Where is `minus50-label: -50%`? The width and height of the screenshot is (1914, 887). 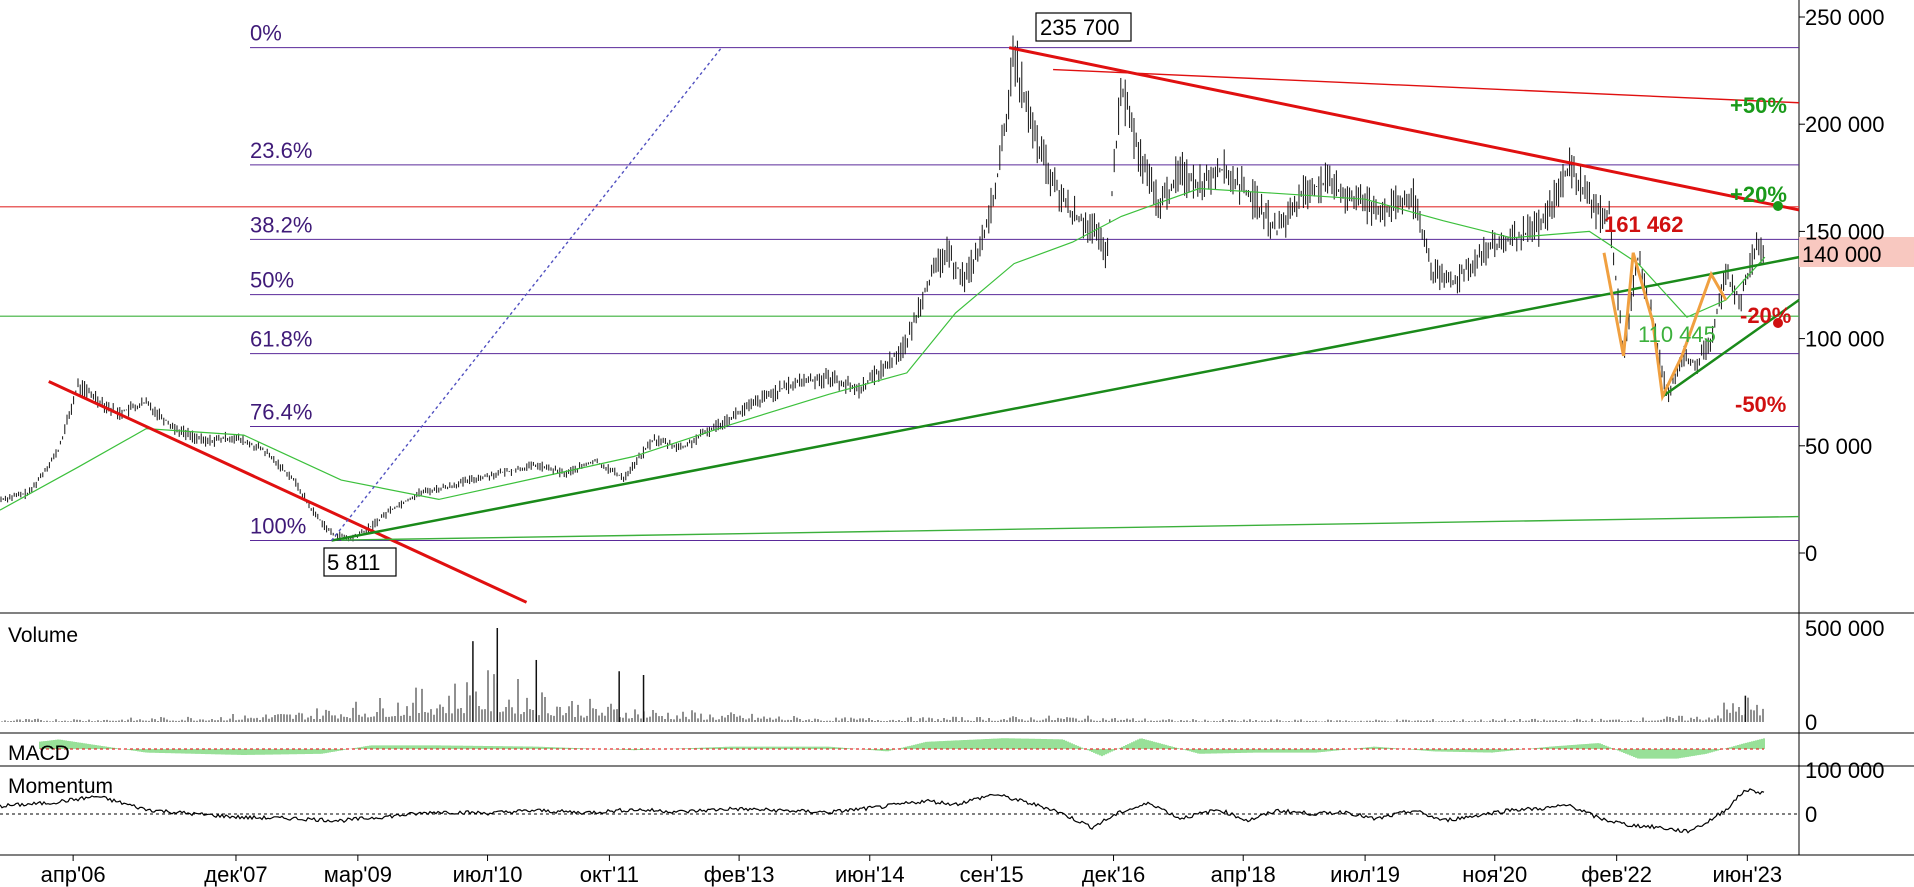 minus50-label: -50% is located at coordinates (1760, 404).